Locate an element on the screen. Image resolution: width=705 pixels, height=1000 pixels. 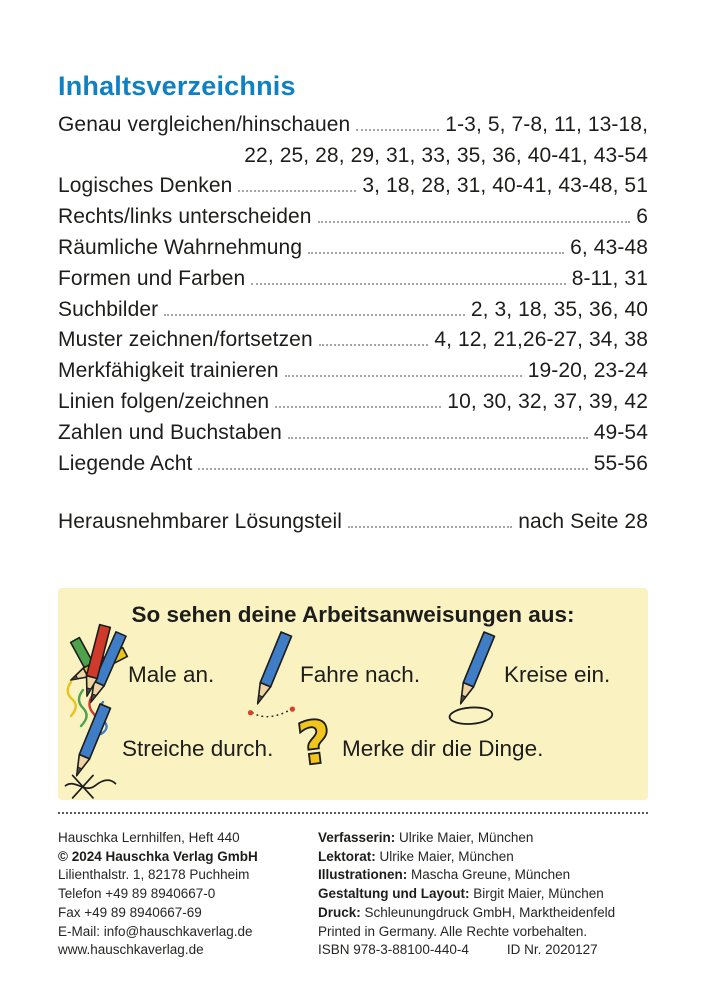
footer-divider is located at coordinates (353, 813).